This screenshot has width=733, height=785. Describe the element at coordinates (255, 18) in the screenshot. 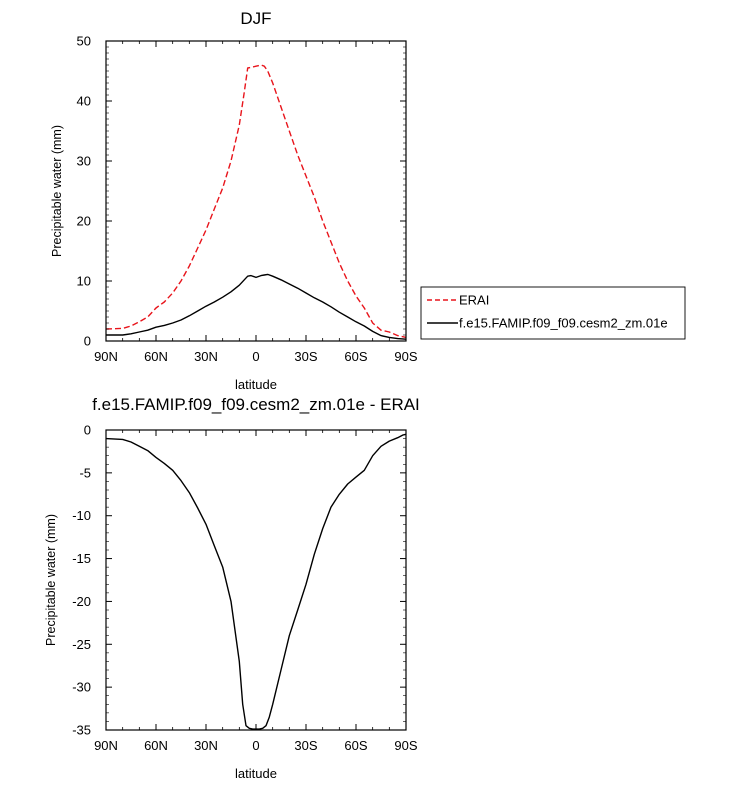

I see `chart-title: DJF` at that location.